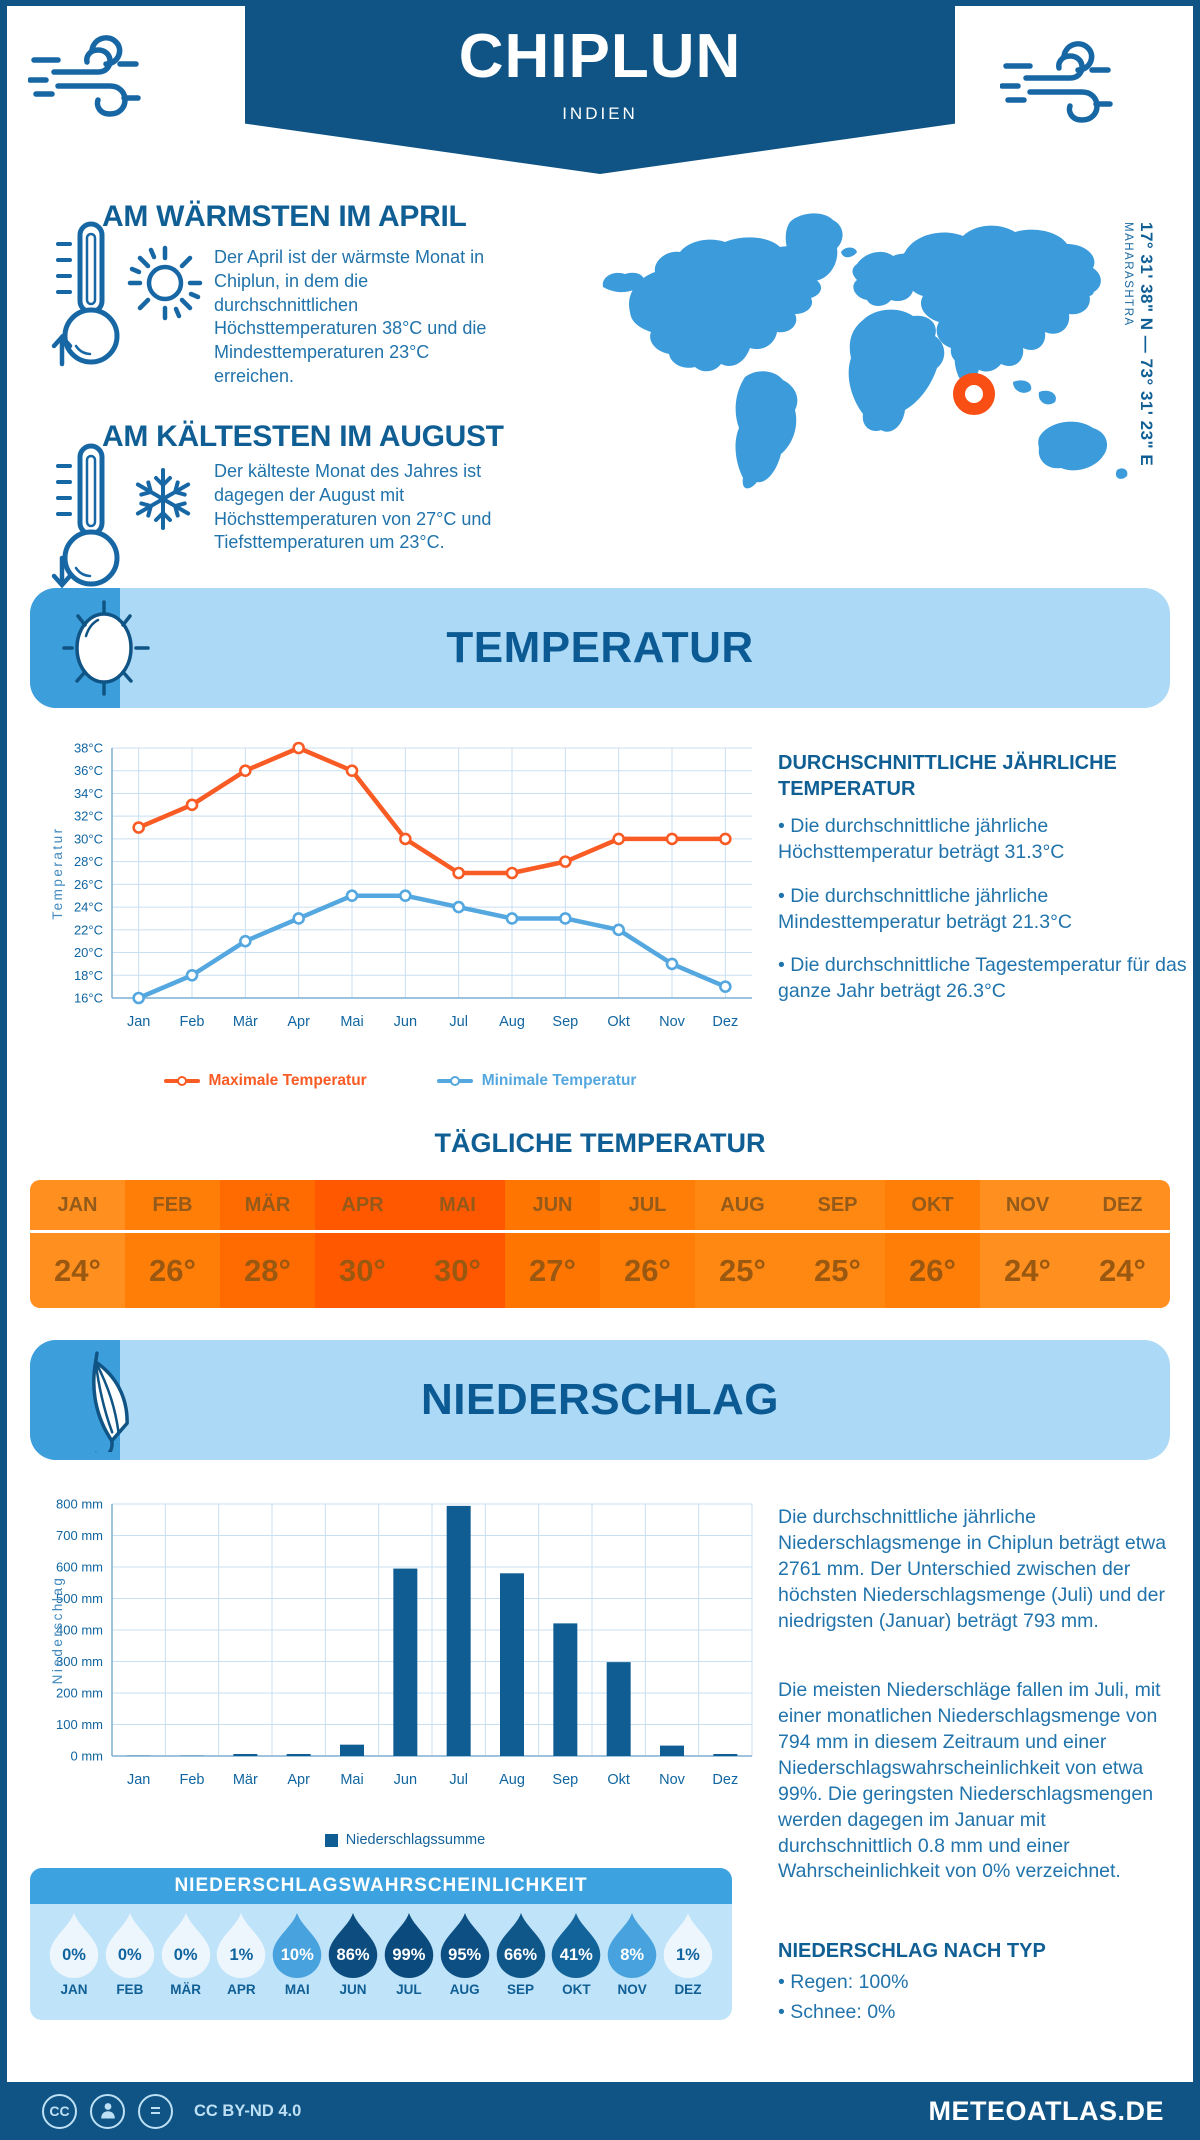  I want to click on svg-text: 36°C, so click(88, 770).